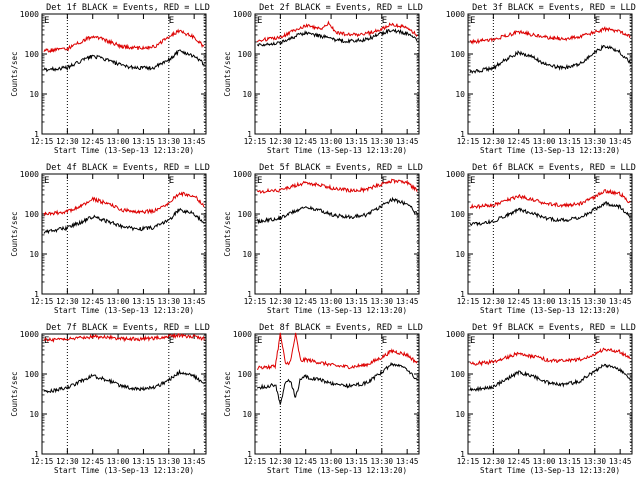  What do you see at coordinates (554, 168) in the screenshot?
I see `panel-title: Det 6f BLACK = Events, RED = LLD` at bounding box center [554, 168].